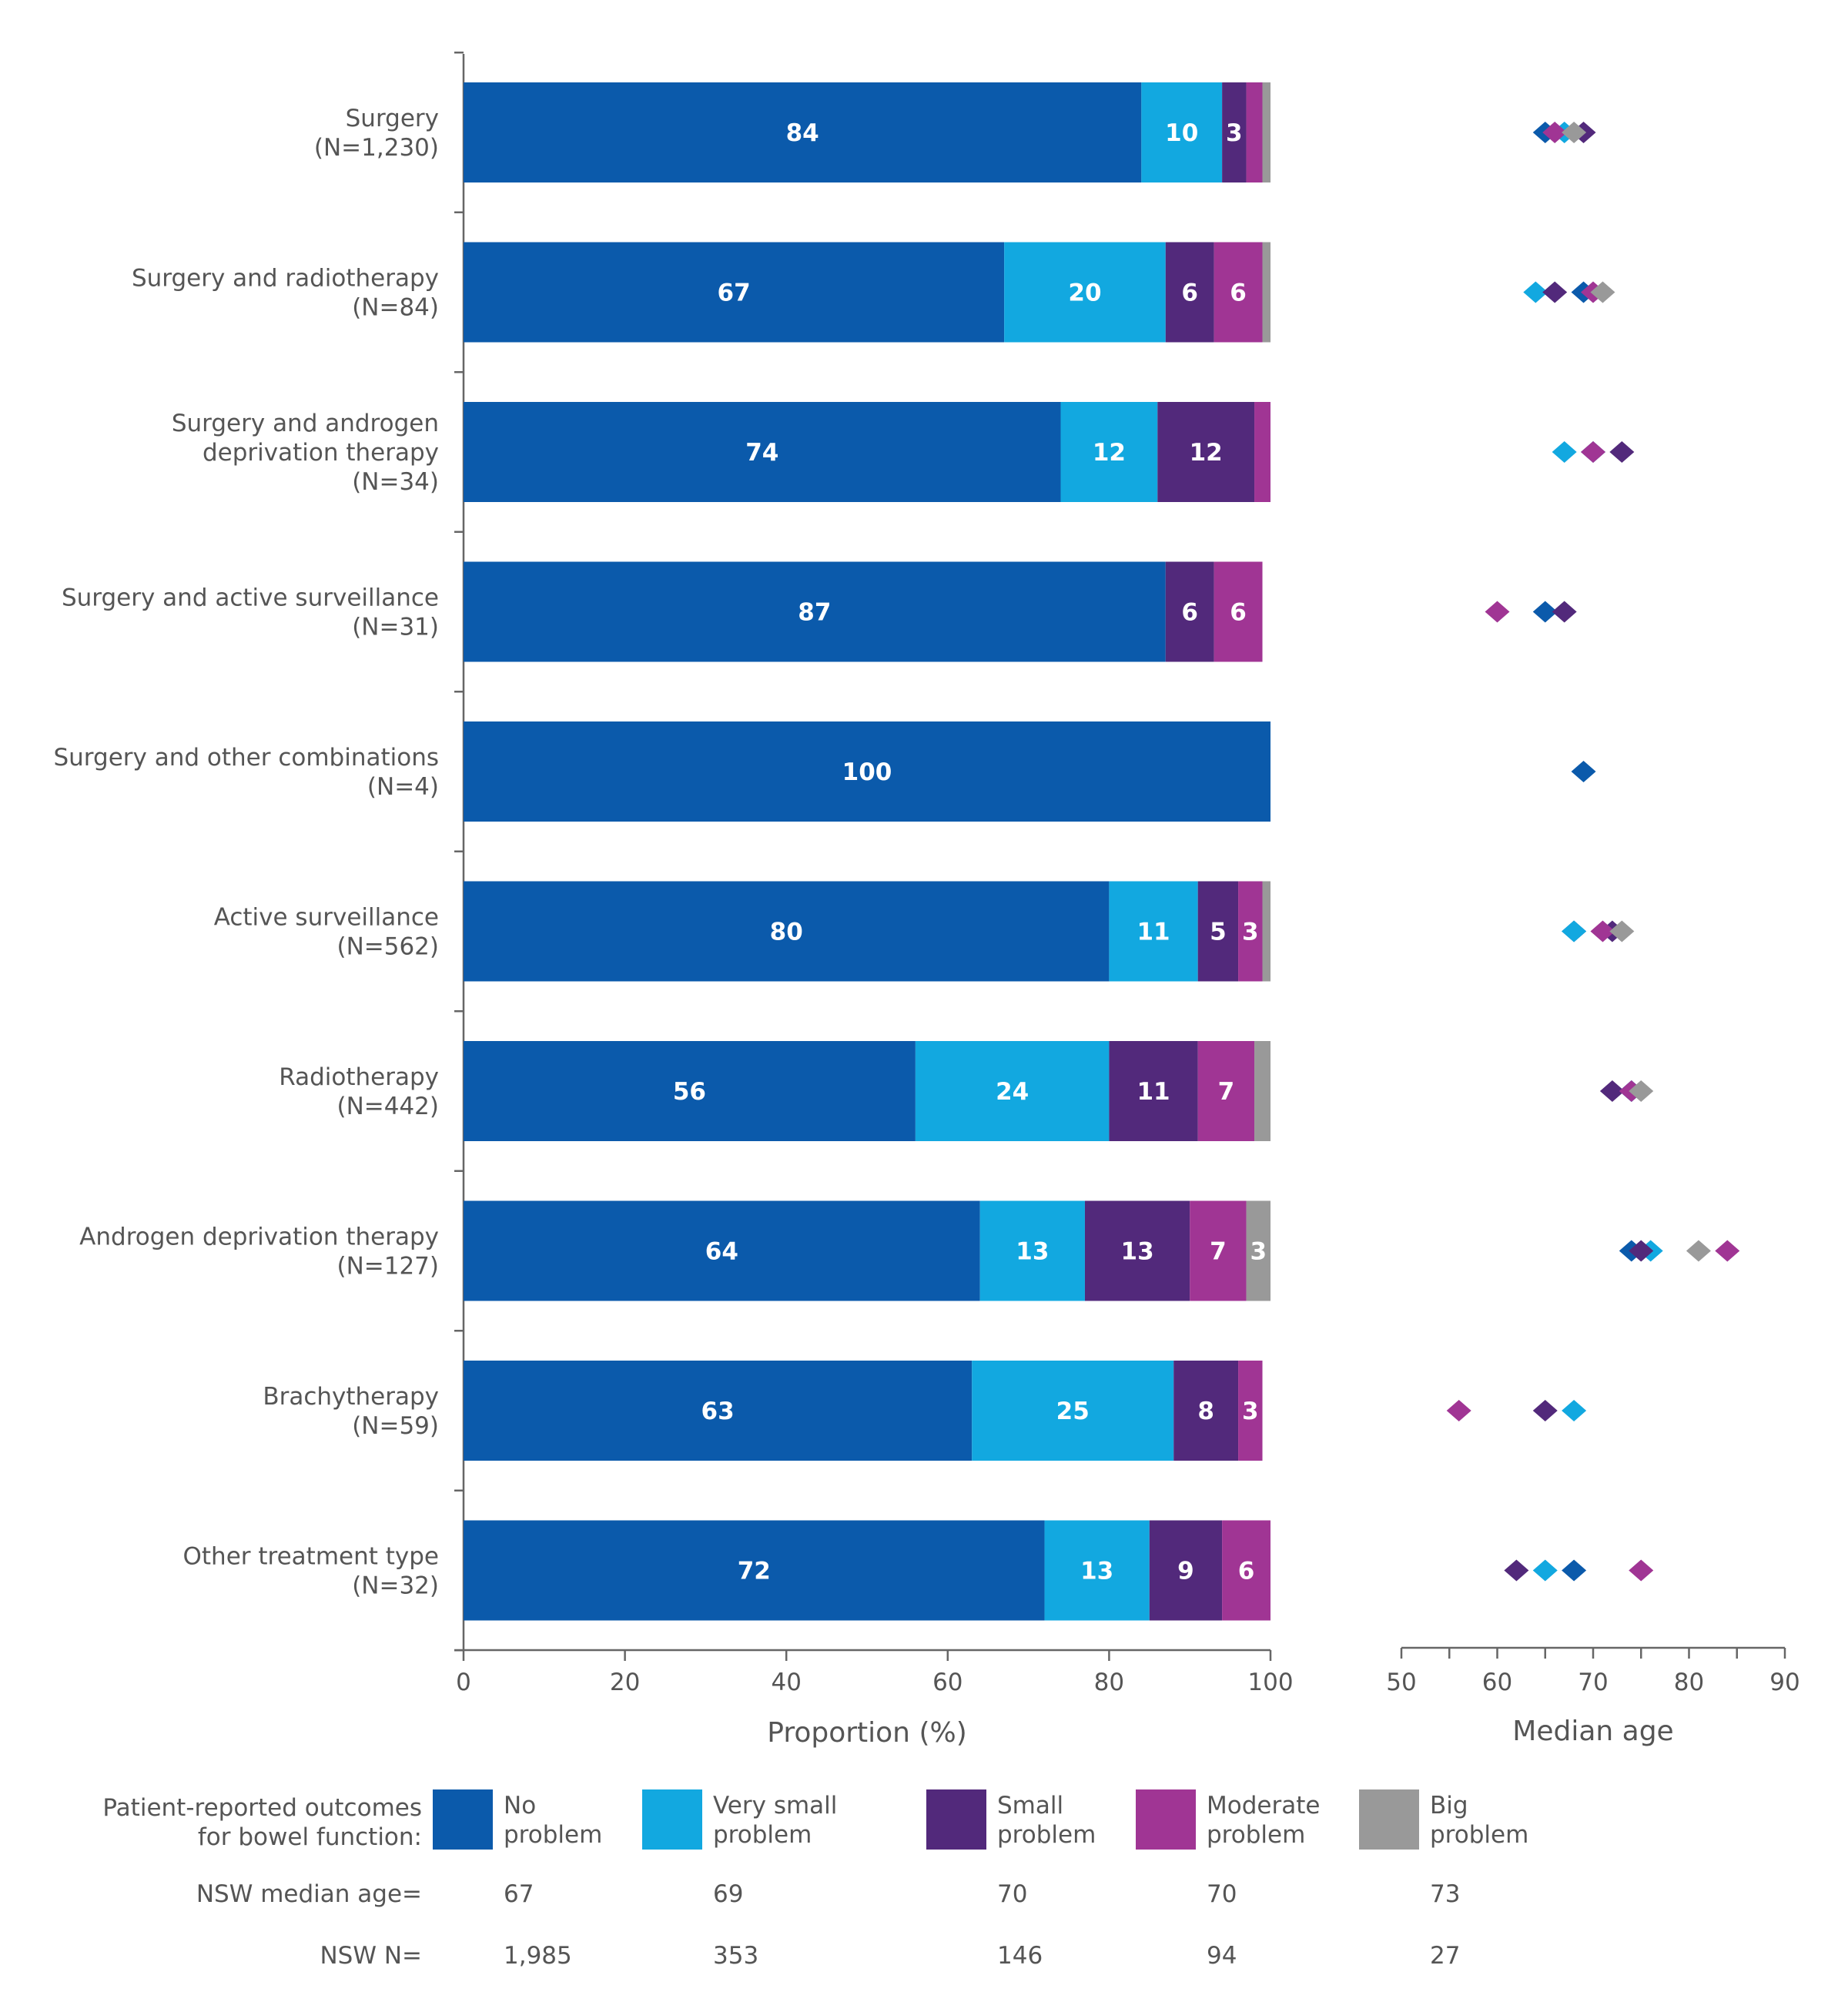  I want to click on x-tick-label: 60, so click(947, 1682).